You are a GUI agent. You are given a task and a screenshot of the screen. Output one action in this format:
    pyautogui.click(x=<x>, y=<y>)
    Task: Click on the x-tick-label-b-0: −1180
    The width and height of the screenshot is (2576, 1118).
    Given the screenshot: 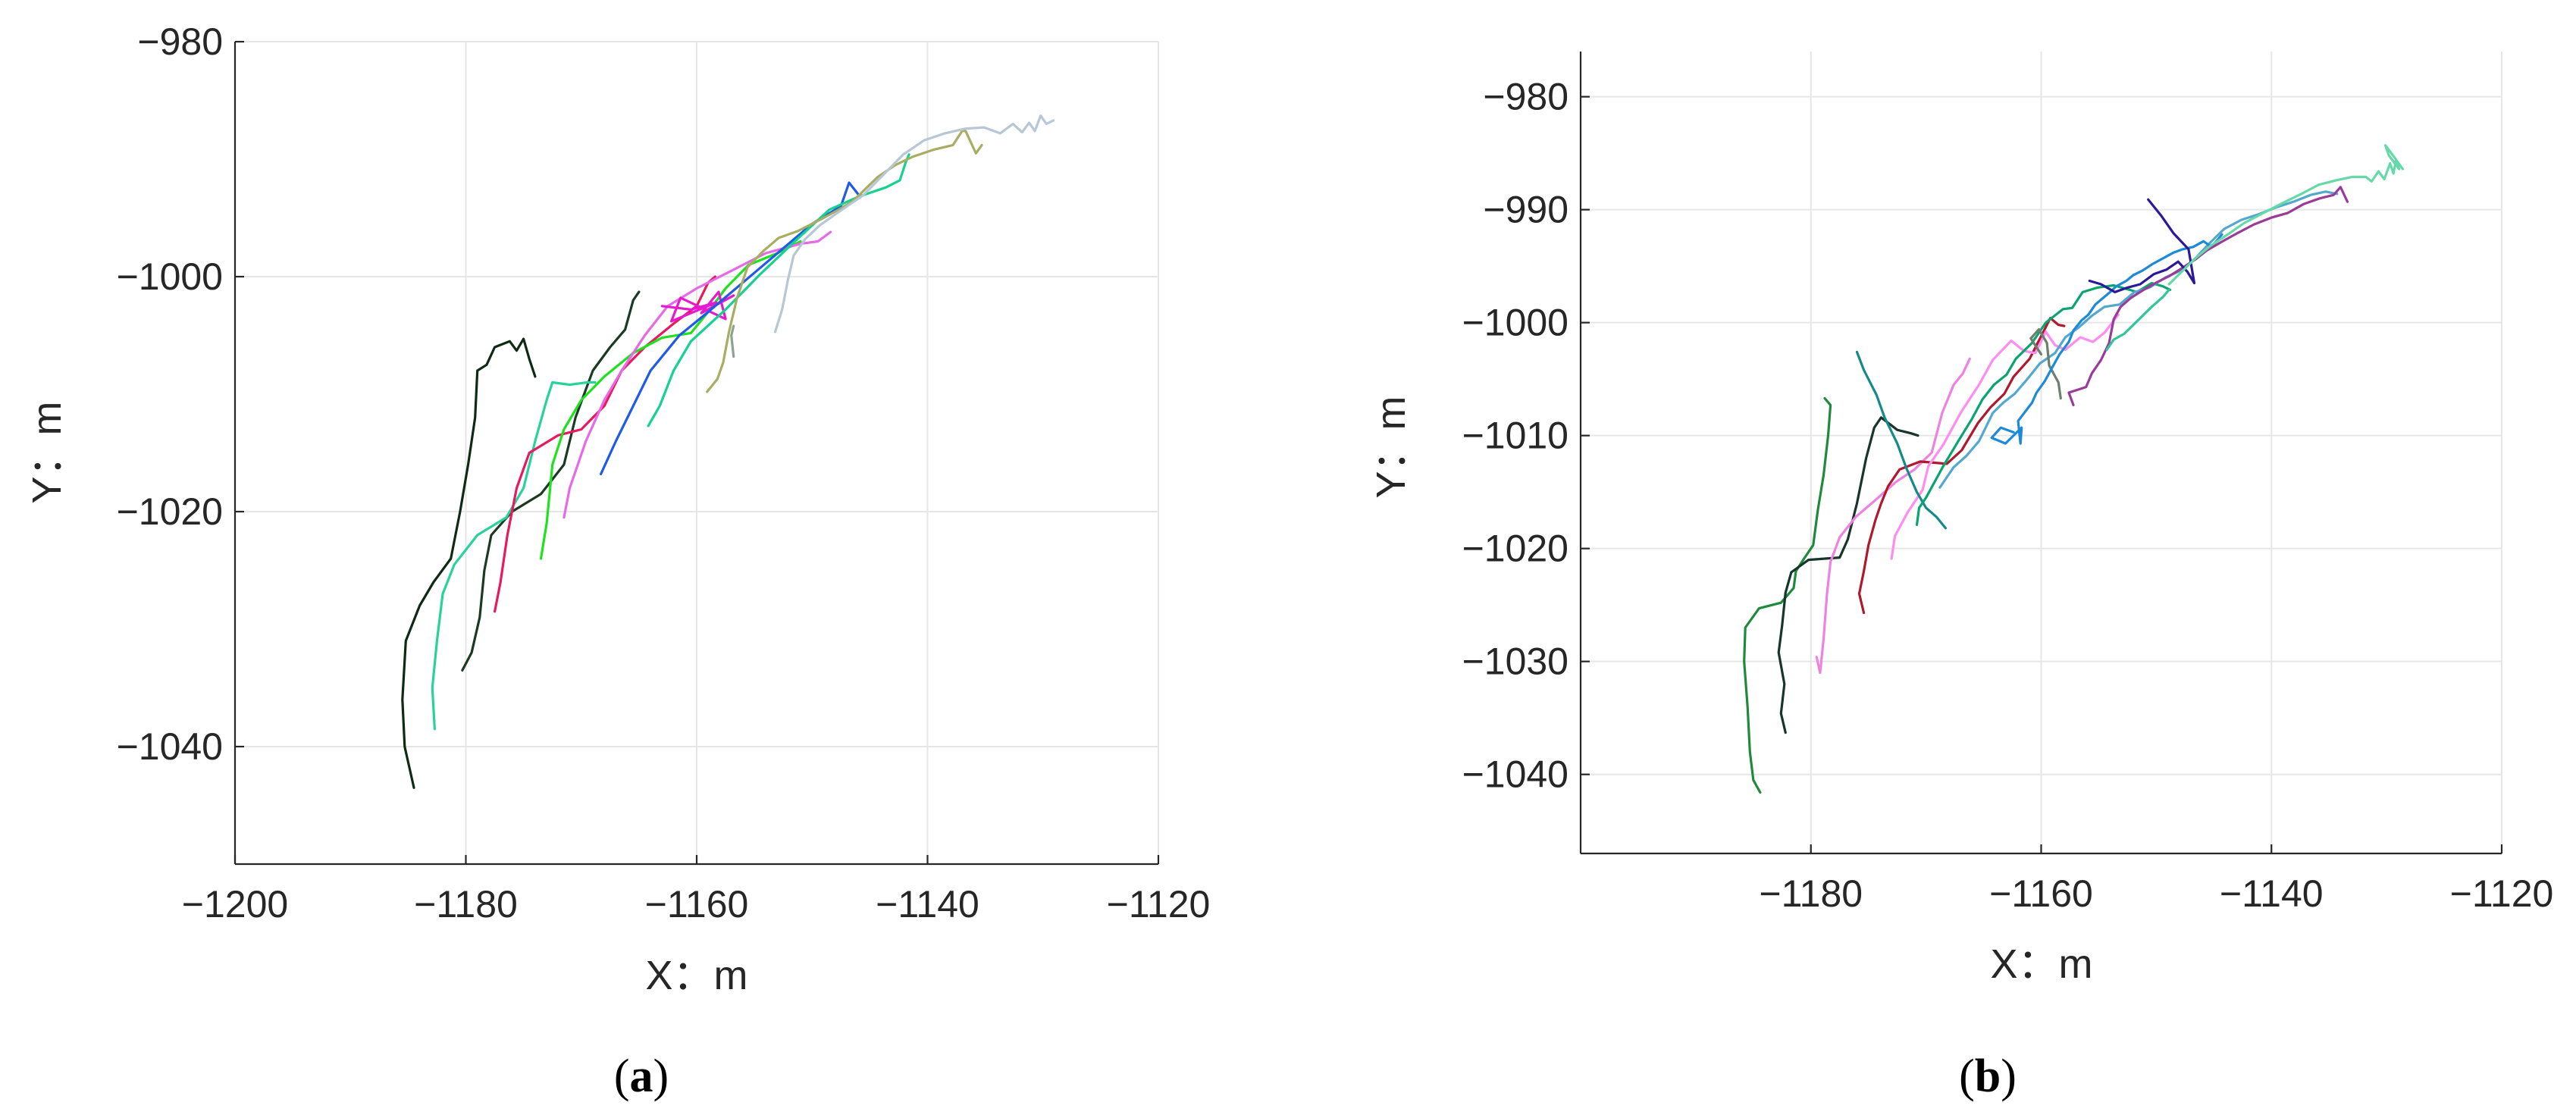 What is the action you would take?
    pyautogui.click(x=1811, y=893)
    